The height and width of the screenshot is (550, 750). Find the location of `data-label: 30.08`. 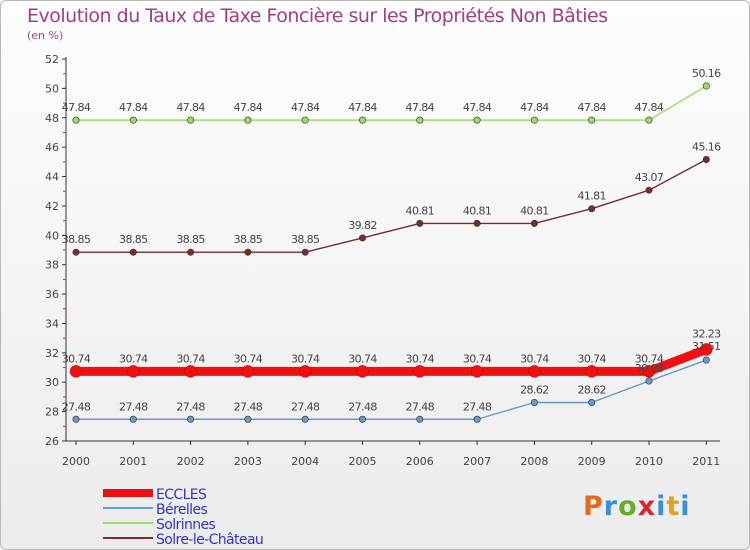

data-label: 30.08 is located at coordinates (649, 368).